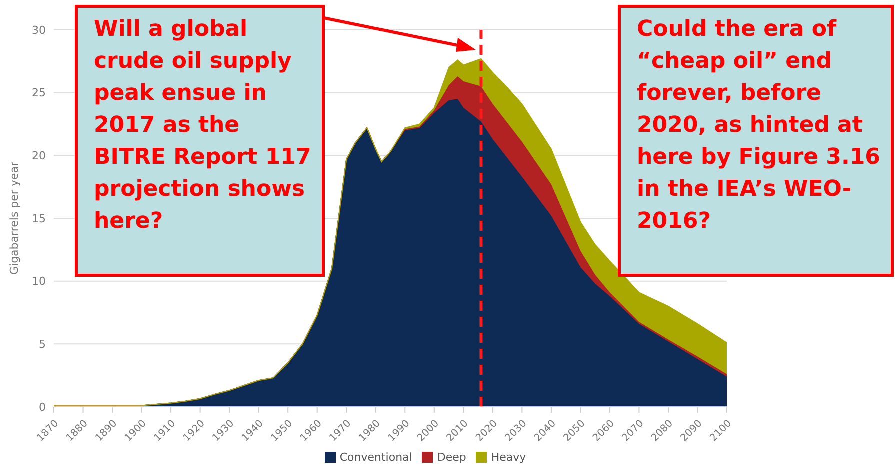  What do you see at coordinates (39, 156) in the screenshot?
I see `y-tick-label: 20` at bounding box center [39, 156].